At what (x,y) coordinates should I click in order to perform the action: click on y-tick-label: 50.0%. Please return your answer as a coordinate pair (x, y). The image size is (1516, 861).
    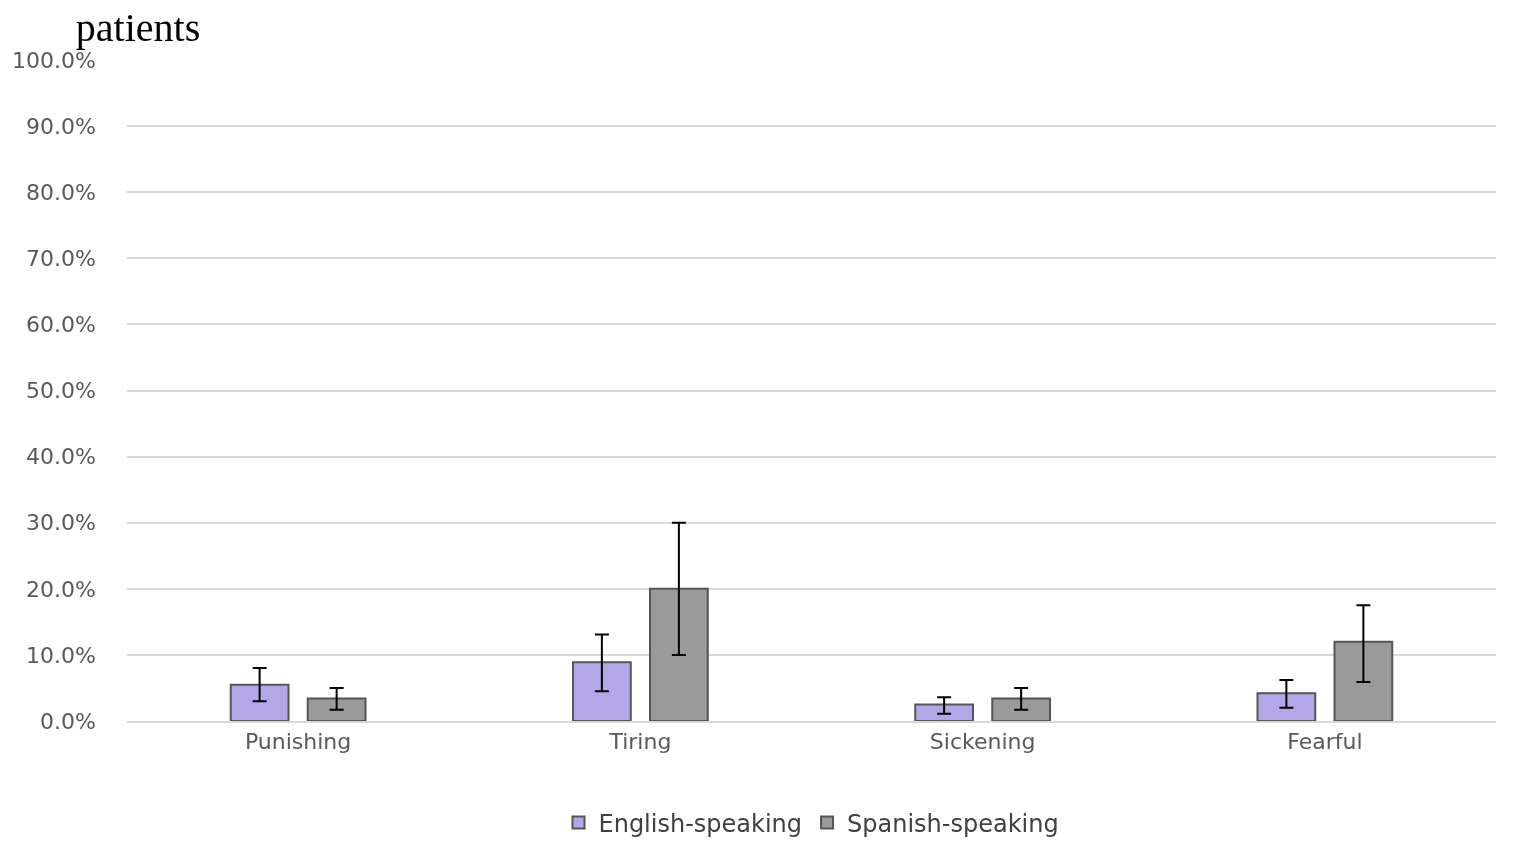
    Looking at the image, I should click on (61, 391).